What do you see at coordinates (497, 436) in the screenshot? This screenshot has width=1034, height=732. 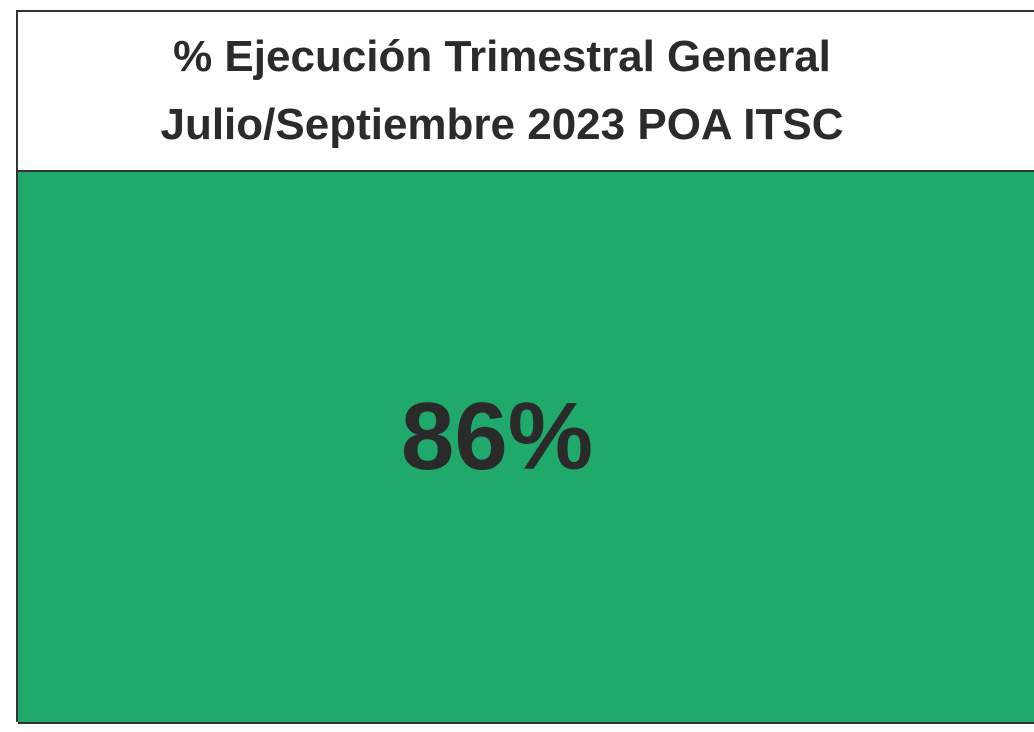 I see `value: 86%` at bounding box center [497, 436].